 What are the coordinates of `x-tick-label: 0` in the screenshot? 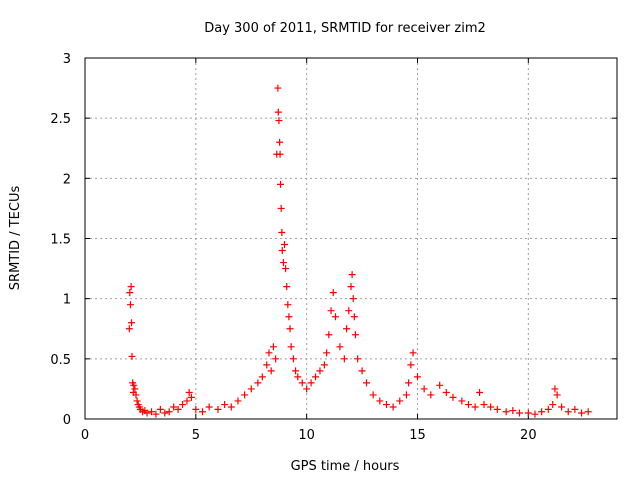 It's located at (85, 435).